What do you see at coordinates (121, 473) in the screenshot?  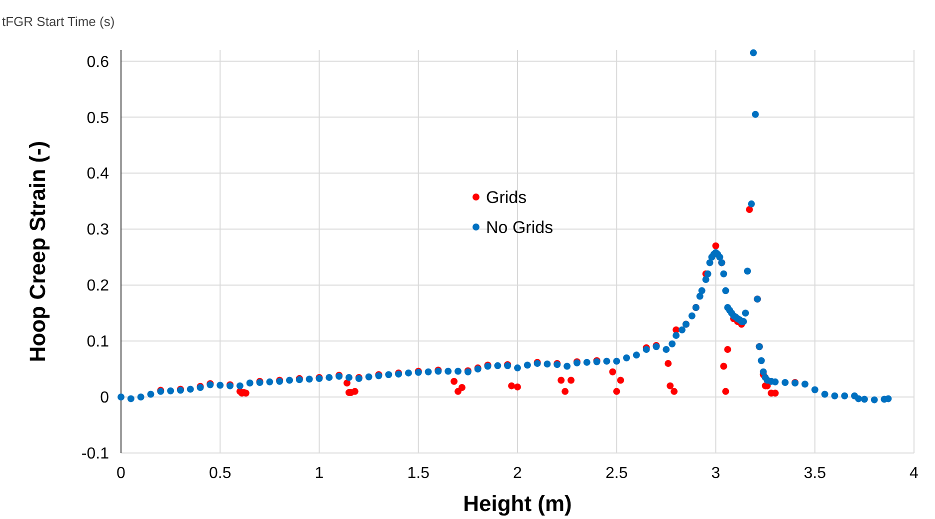 I see `x-tick-label: 0` at bounding box center [121, 473].